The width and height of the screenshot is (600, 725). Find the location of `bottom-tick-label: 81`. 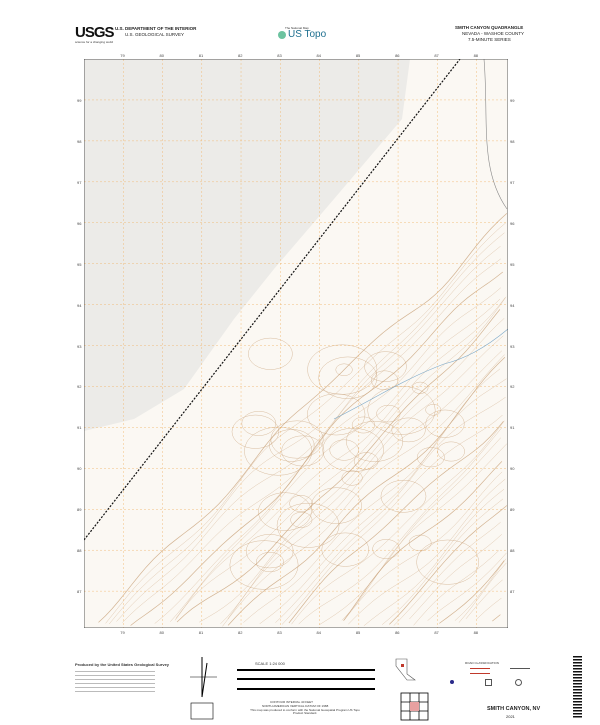

bottom-tick-label: 81 is located at coordinates (201, 632).